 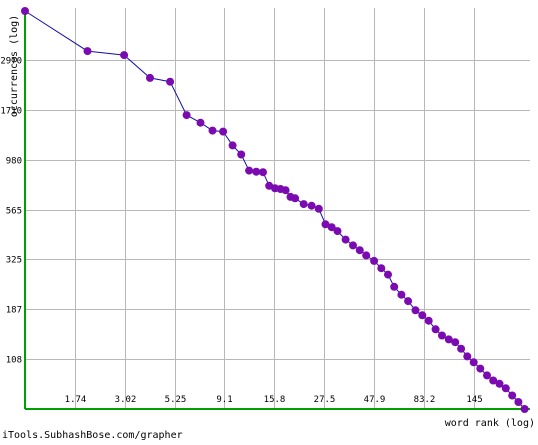 What do you see at coordinates (14, 361) in the screenshot?
I see `y-tick-label: 108` at bounding box center [14, 361].